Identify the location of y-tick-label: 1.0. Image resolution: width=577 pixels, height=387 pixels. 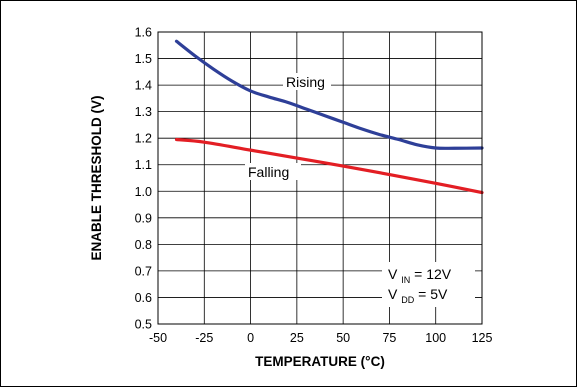
(143, 192).